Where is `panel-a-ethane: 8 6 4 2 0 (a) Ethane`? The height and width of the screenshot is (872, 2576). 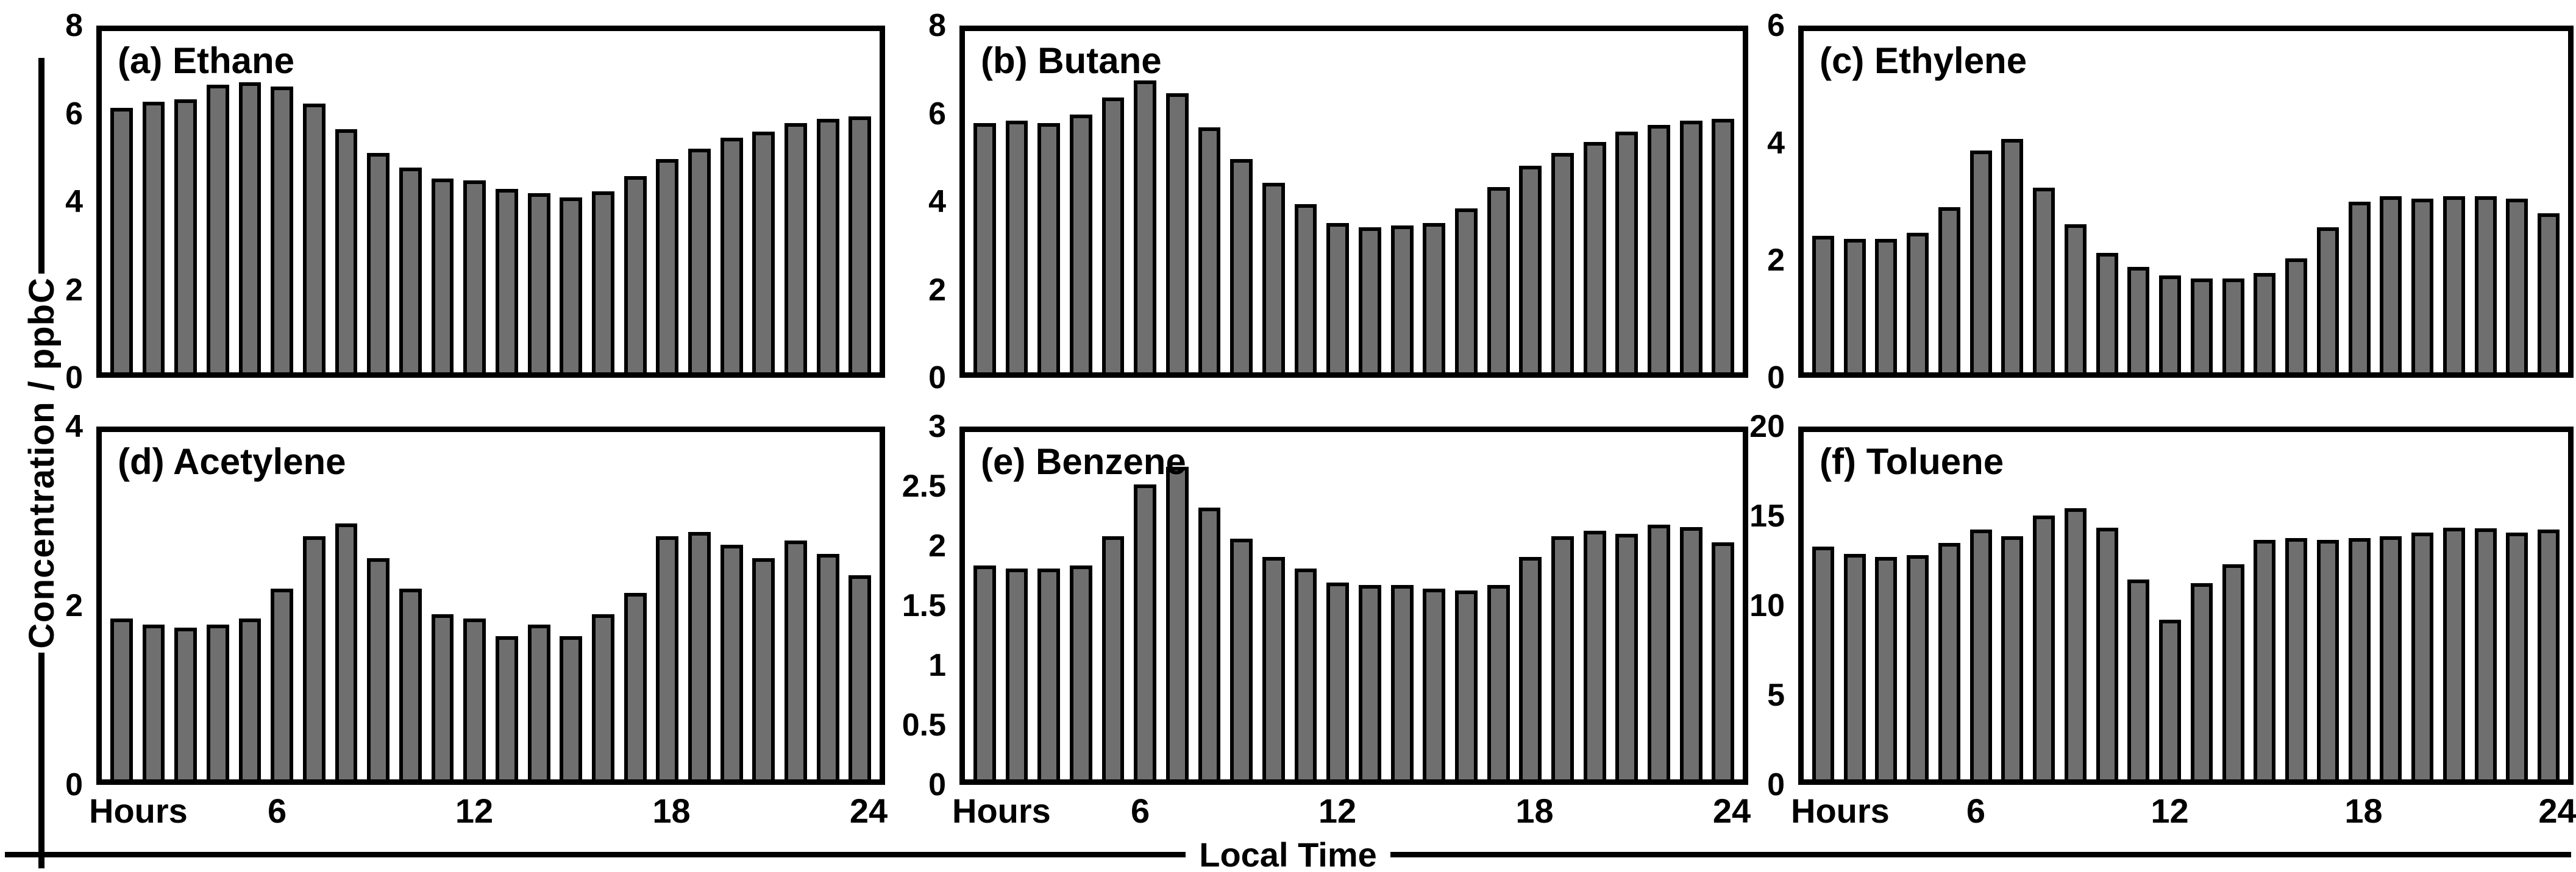
panel-a-ethane: 8 6 4 2 0 (a) Ethane is located at coordinates (475, 201).